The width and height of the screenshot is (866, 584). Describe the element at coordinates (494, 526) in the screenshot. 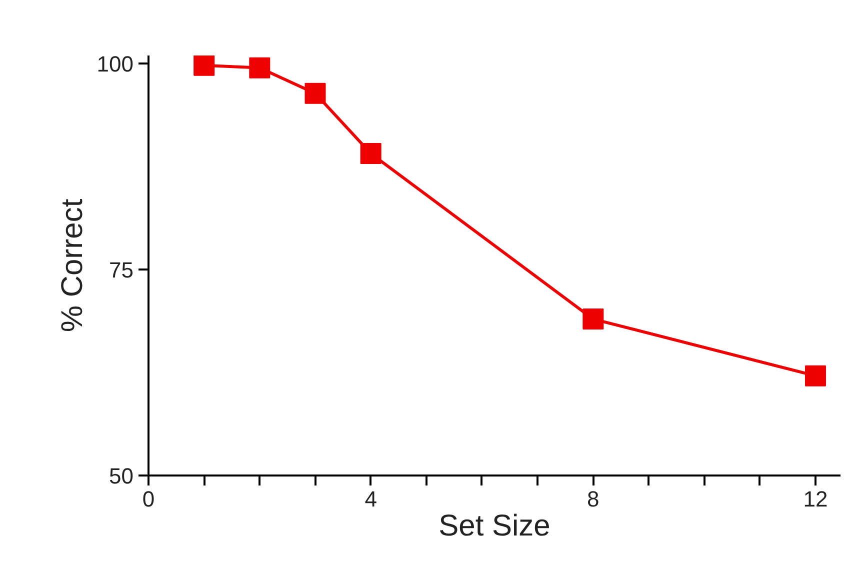

I see `x-axis-title: Set Size` at that location.